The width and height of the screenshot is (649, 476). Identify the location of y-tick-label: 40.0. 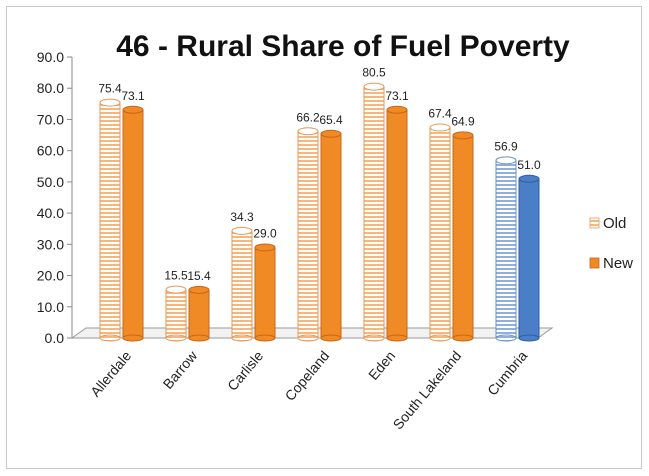
(50, 213).